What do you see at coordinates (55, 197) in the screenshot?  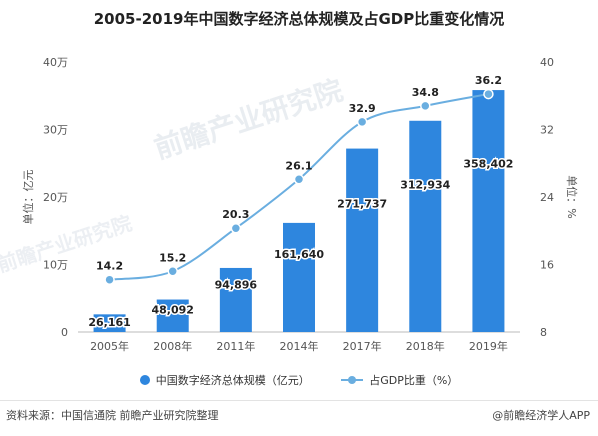 I see `y-left-tick-label: 20万` at bounding box center [55, 197].